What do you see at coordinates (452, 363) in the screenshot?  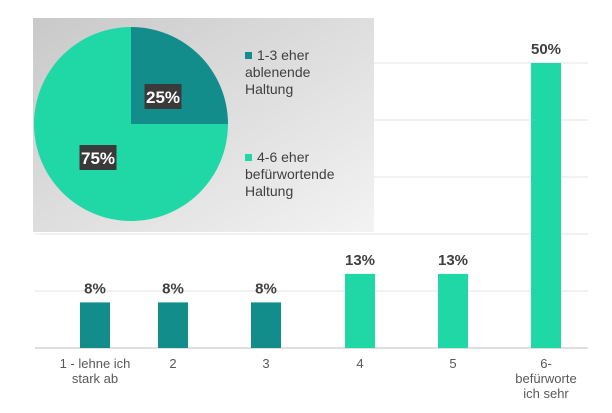 I see `category-label: 5` at bounding box center [452, 363].